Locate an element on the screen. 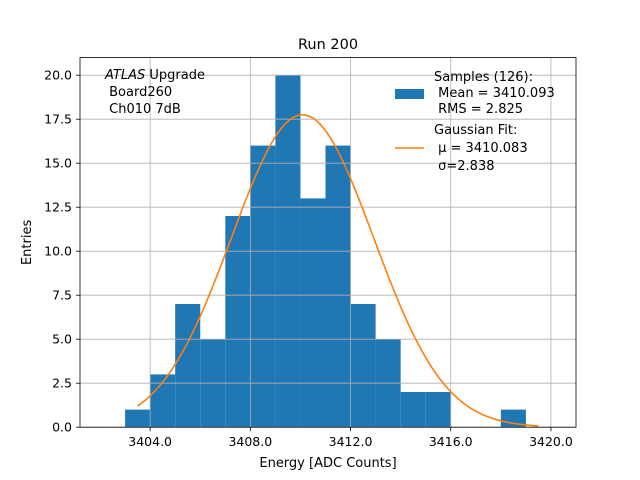  x-tick-label: 3420.0 is located at coordinates (551, 441).